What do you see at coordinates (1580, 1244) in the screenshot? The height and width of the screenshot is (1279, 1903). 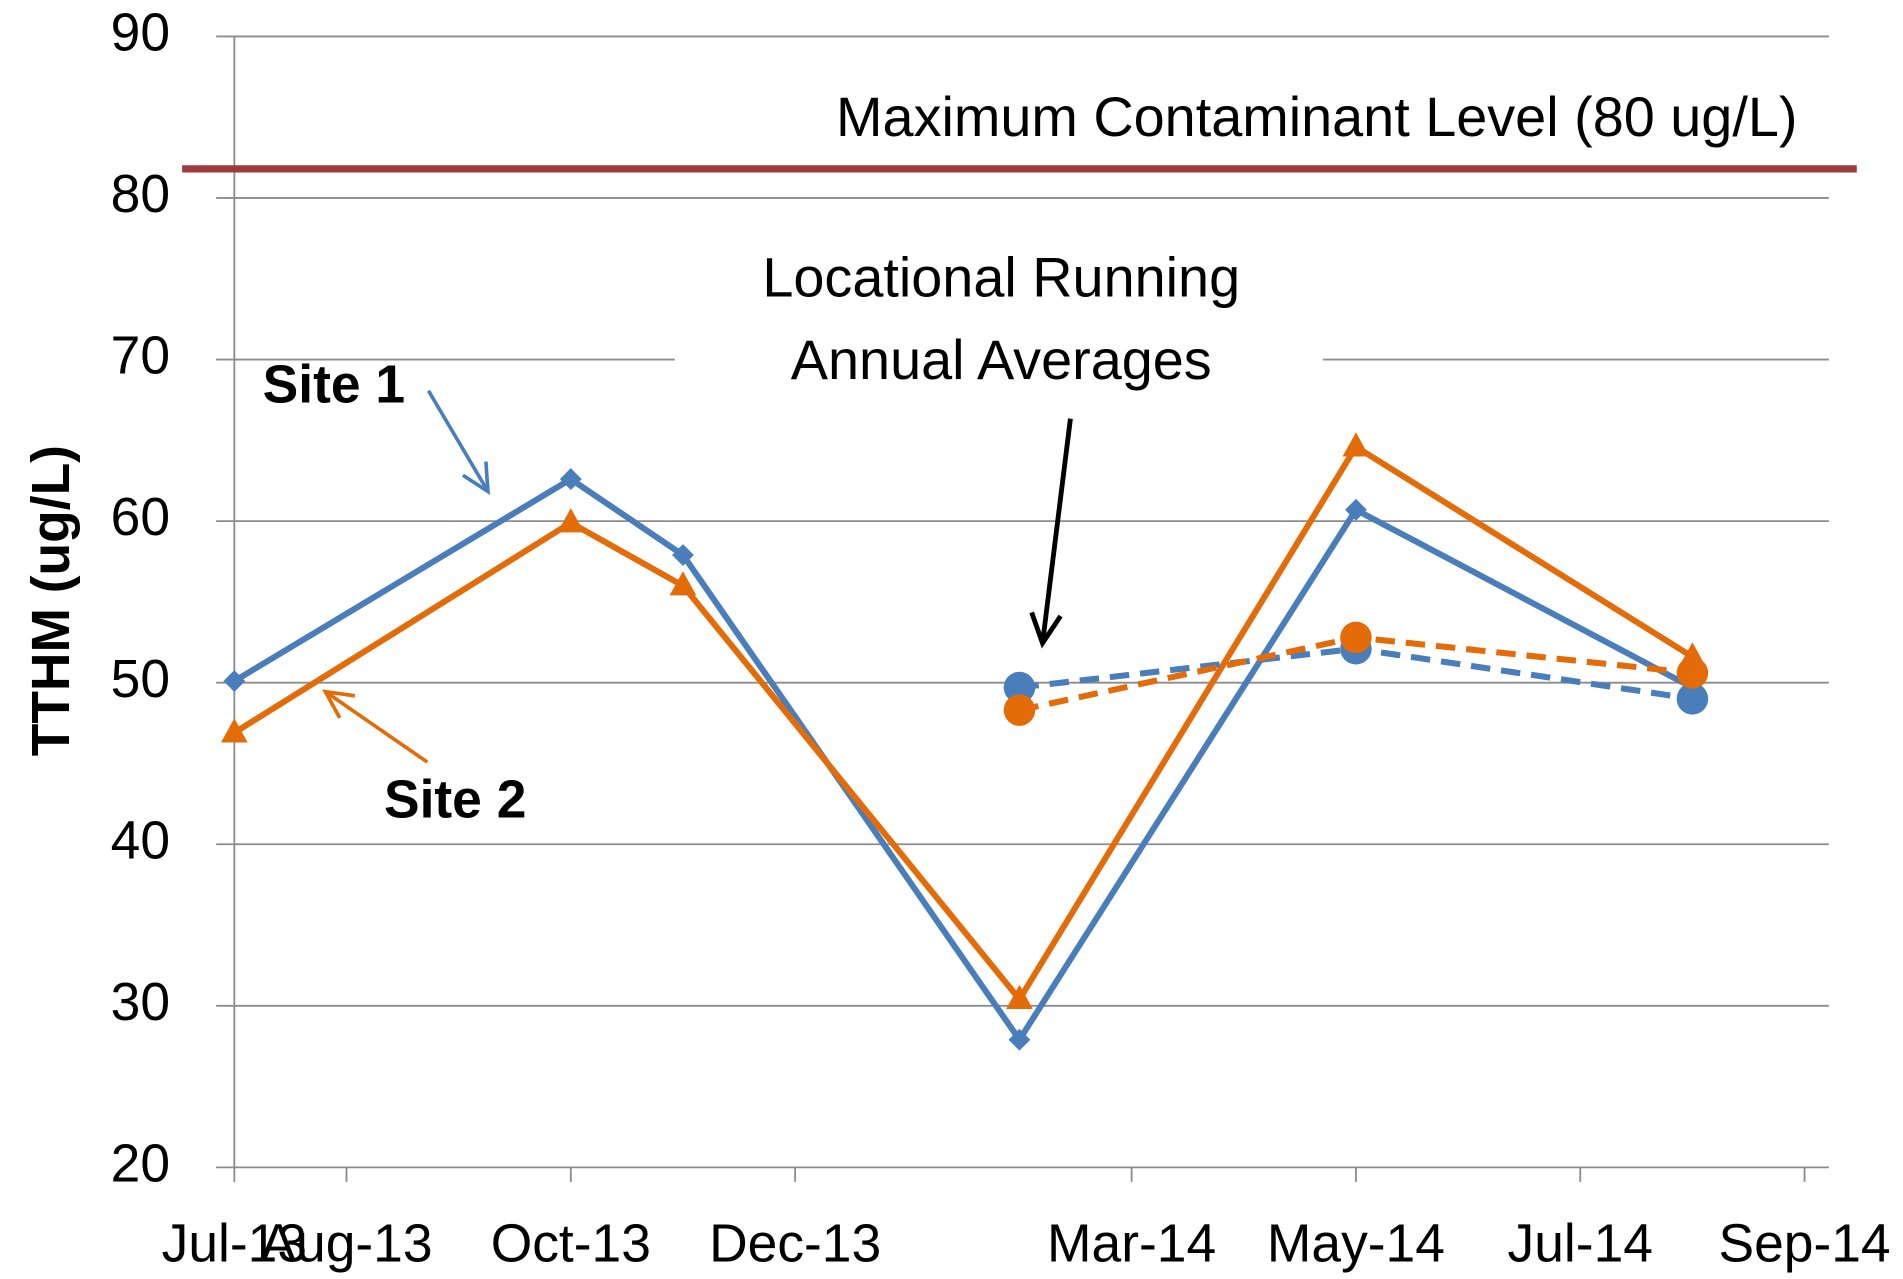 I see `x-tick-label: Jul-14` at bounding box center [1580, 1244].